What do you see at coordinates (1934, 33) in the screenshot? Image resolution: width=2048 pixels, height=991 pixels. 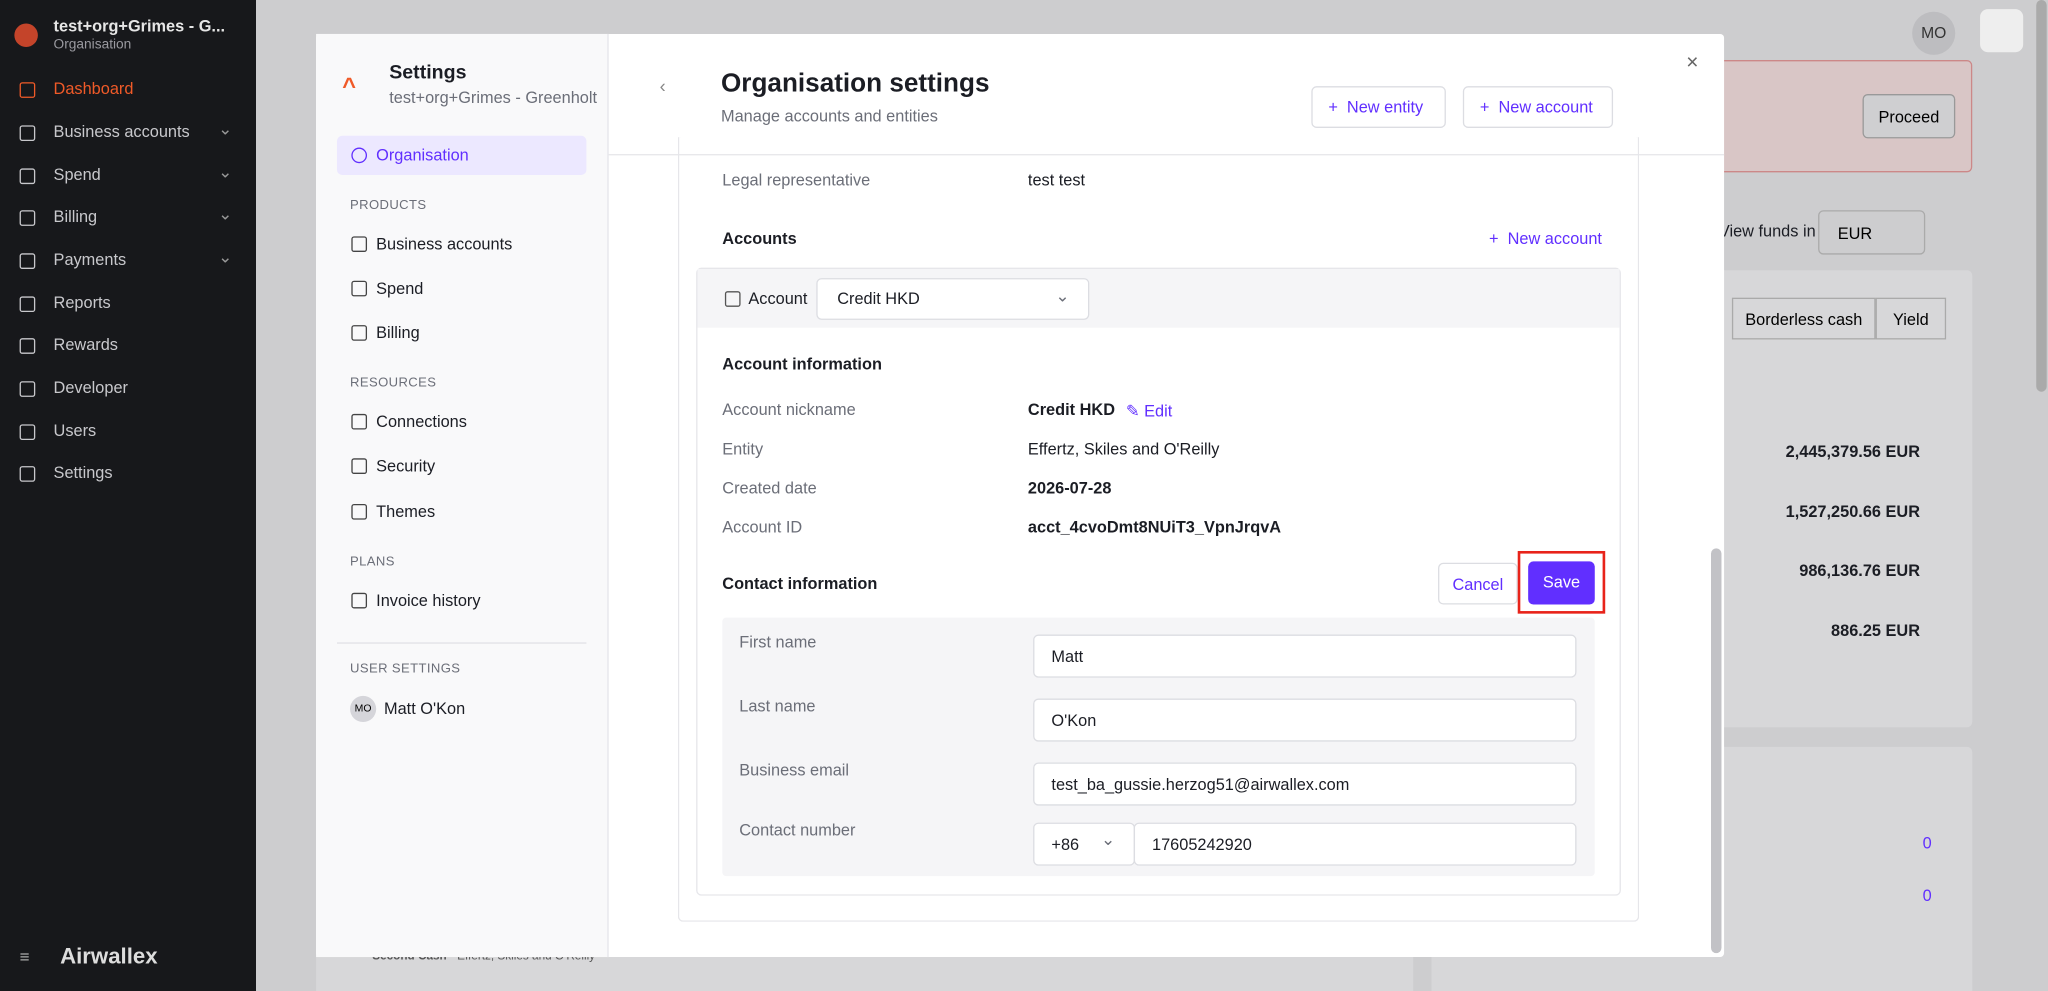 I see `avatar: MO` at bounding box center [1934, 33].